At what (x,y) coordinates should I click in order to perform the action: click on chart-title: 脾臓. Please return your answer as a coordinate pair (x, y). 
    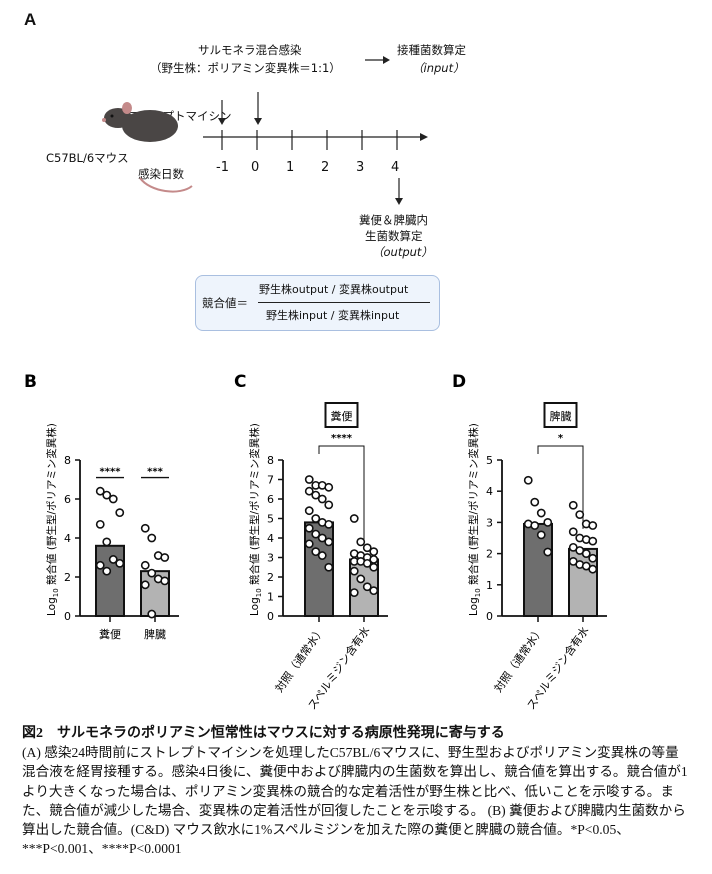
    Looking at the image, I should click on (561, 416).